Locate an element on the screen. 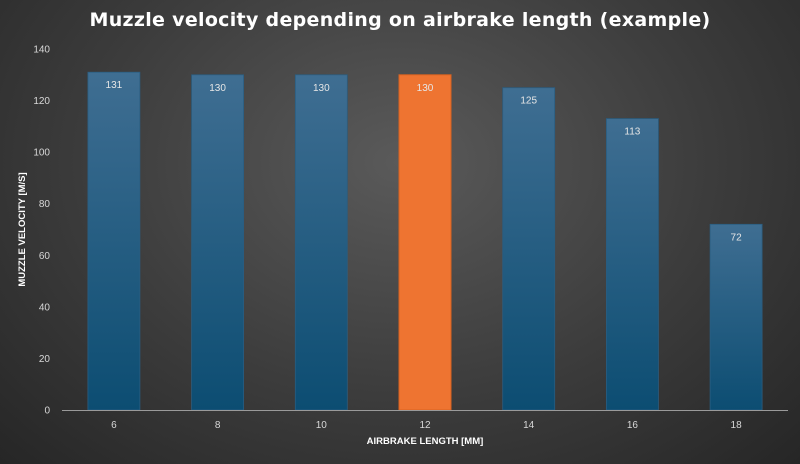  x-tick-label: 16 is located at coordinates (633, 425).